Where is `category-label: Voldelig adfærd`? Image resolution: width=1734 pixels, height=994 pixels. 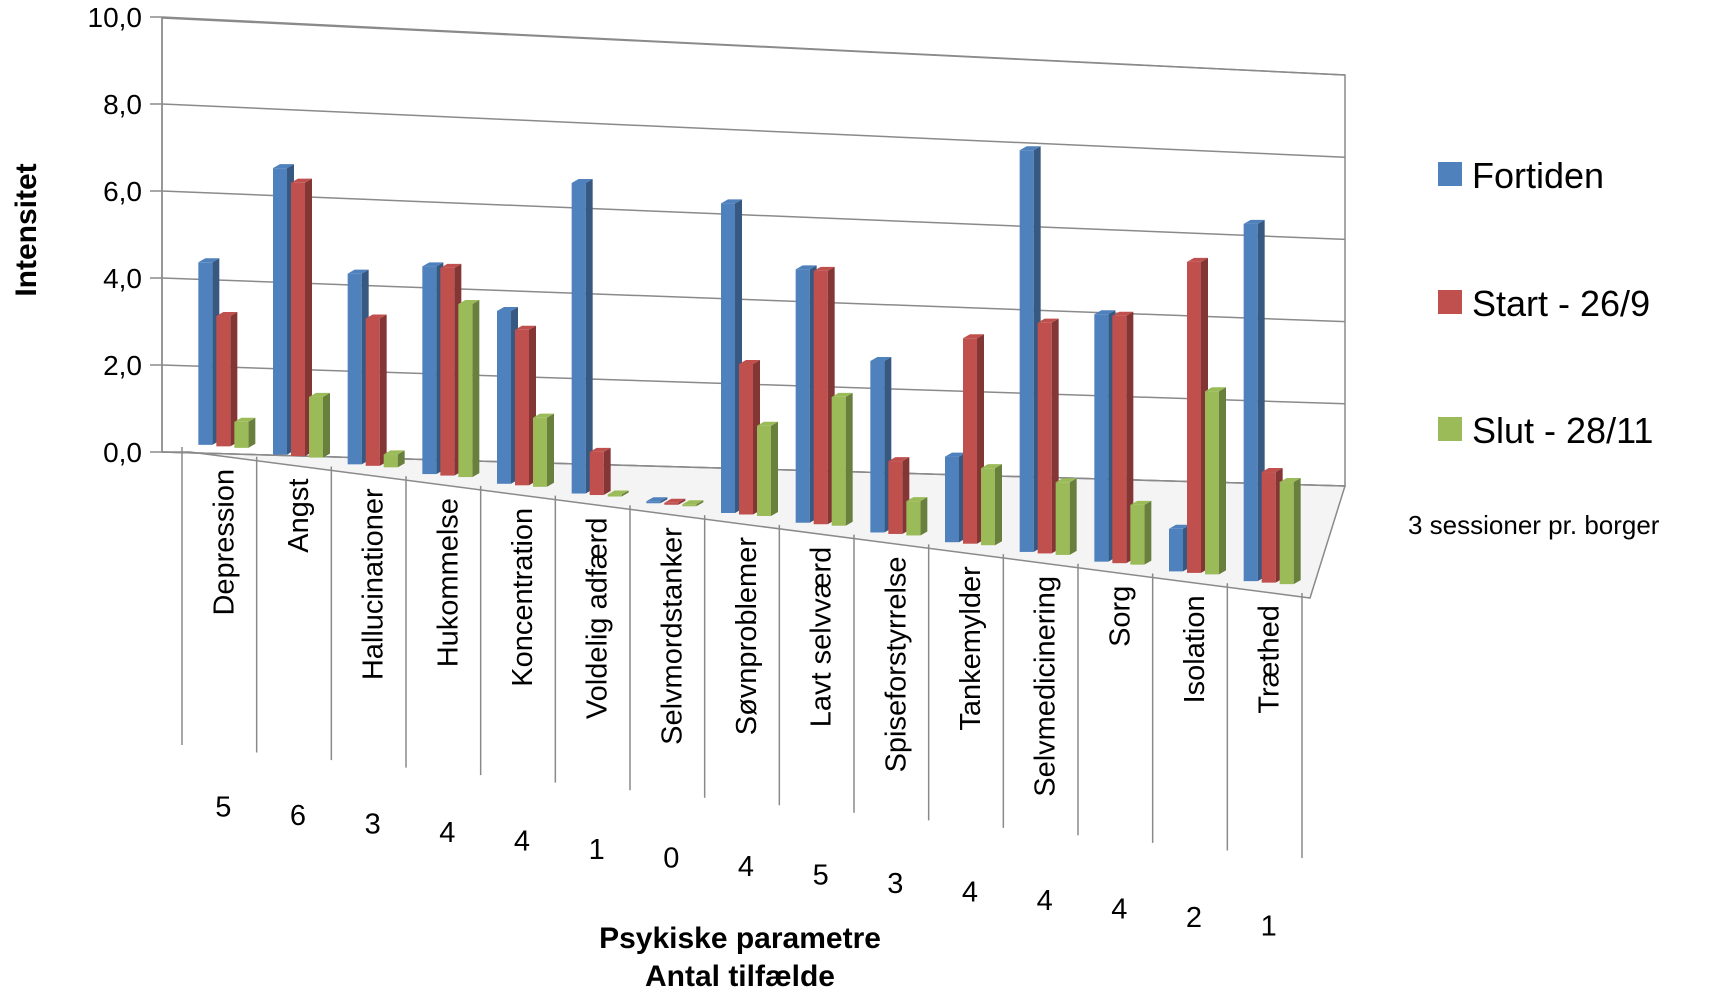
category-label: Voldelig adfærd is located at coordinates (598, 619).